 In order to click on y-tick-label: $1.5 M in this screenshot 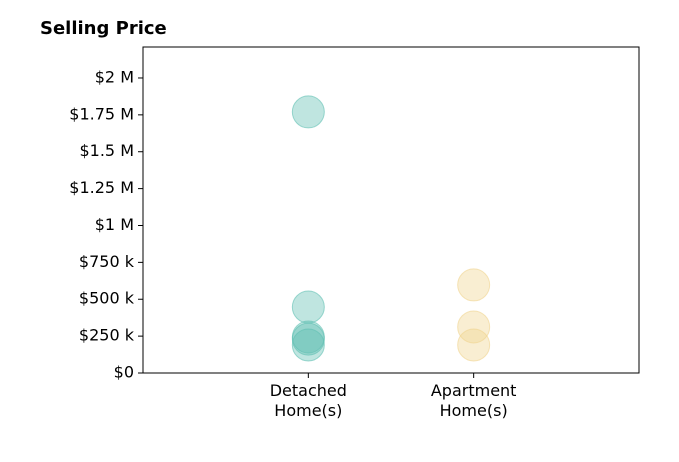, I will do `click(106, 150)`.